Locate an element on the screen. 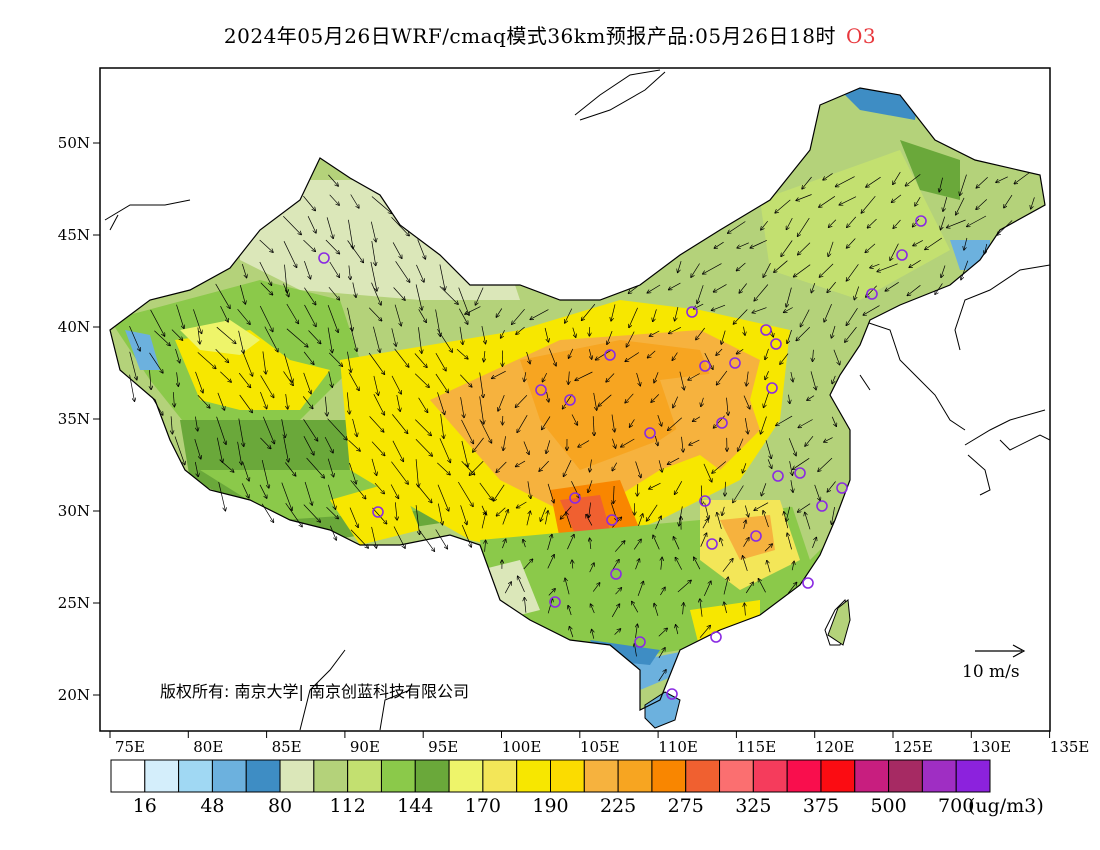 Image resolution: width=1100 pixels, height=850 pixels. legend-tick-label: 275 is located at coordinates (686, 806).